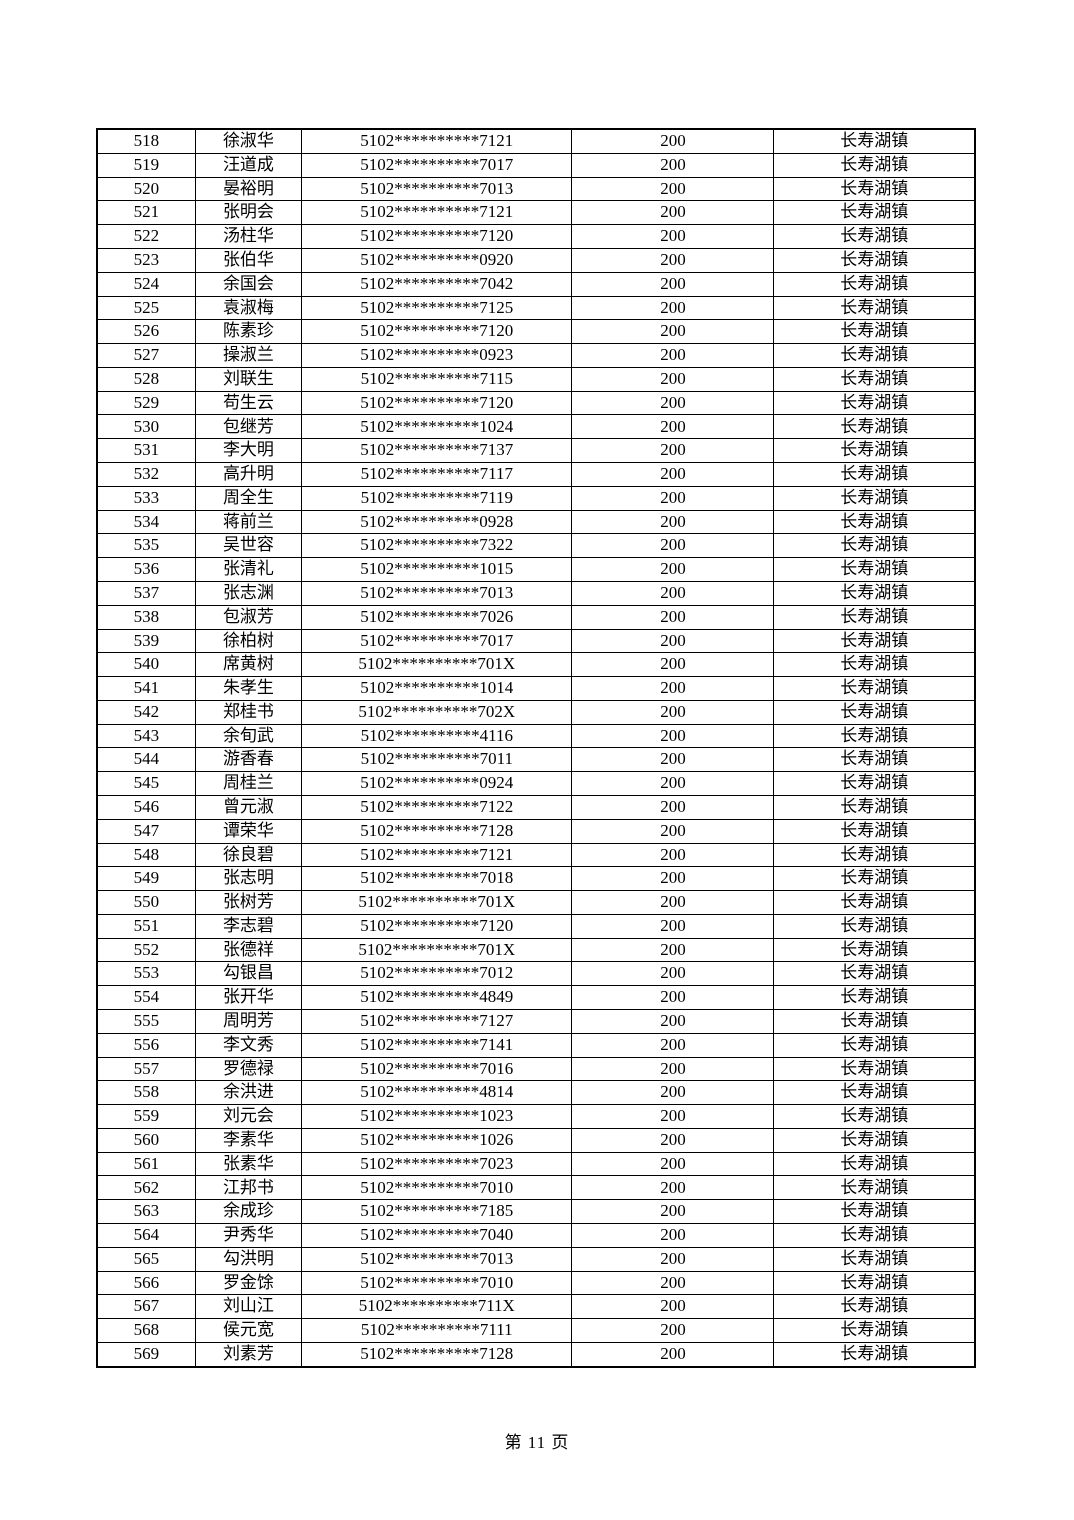 The height and width of the screenshot is (1520, 1074). What do you see at coordinates (437, 1069) in the screenshot?
I see `cell-id: 5102**********7016` at bounding box center [437, 1069].